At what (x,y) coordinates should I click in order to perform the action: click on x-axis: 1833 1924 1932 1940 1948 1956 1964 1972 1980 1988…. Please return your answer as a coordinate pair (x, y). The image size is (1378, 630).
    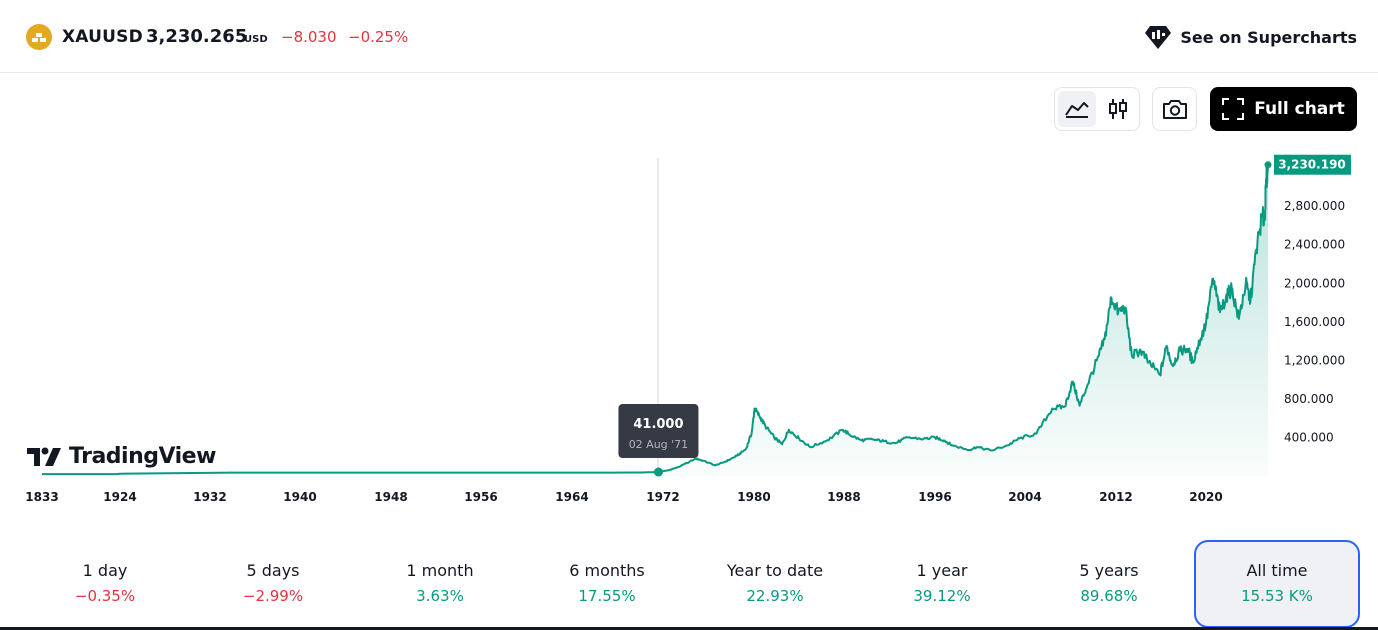
    Looking at the image, I should click on (623, 497).